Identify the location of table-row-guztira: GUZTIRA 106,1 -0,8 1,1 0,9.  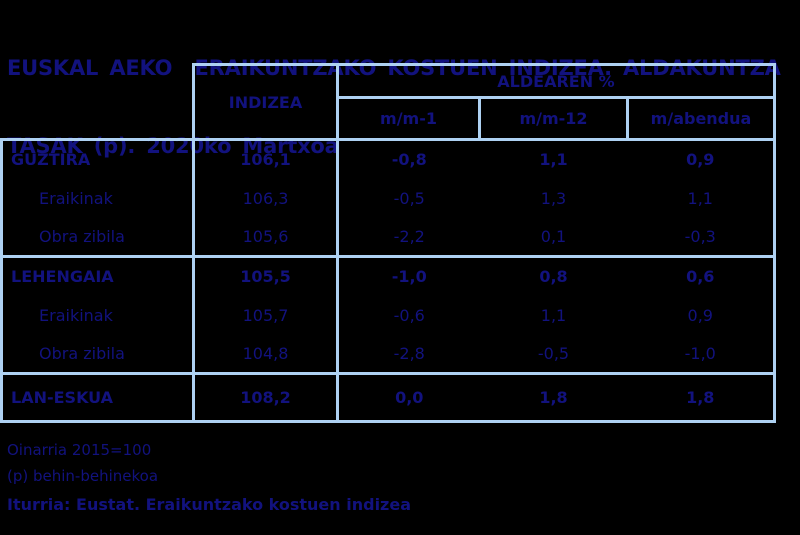
(388, 158).